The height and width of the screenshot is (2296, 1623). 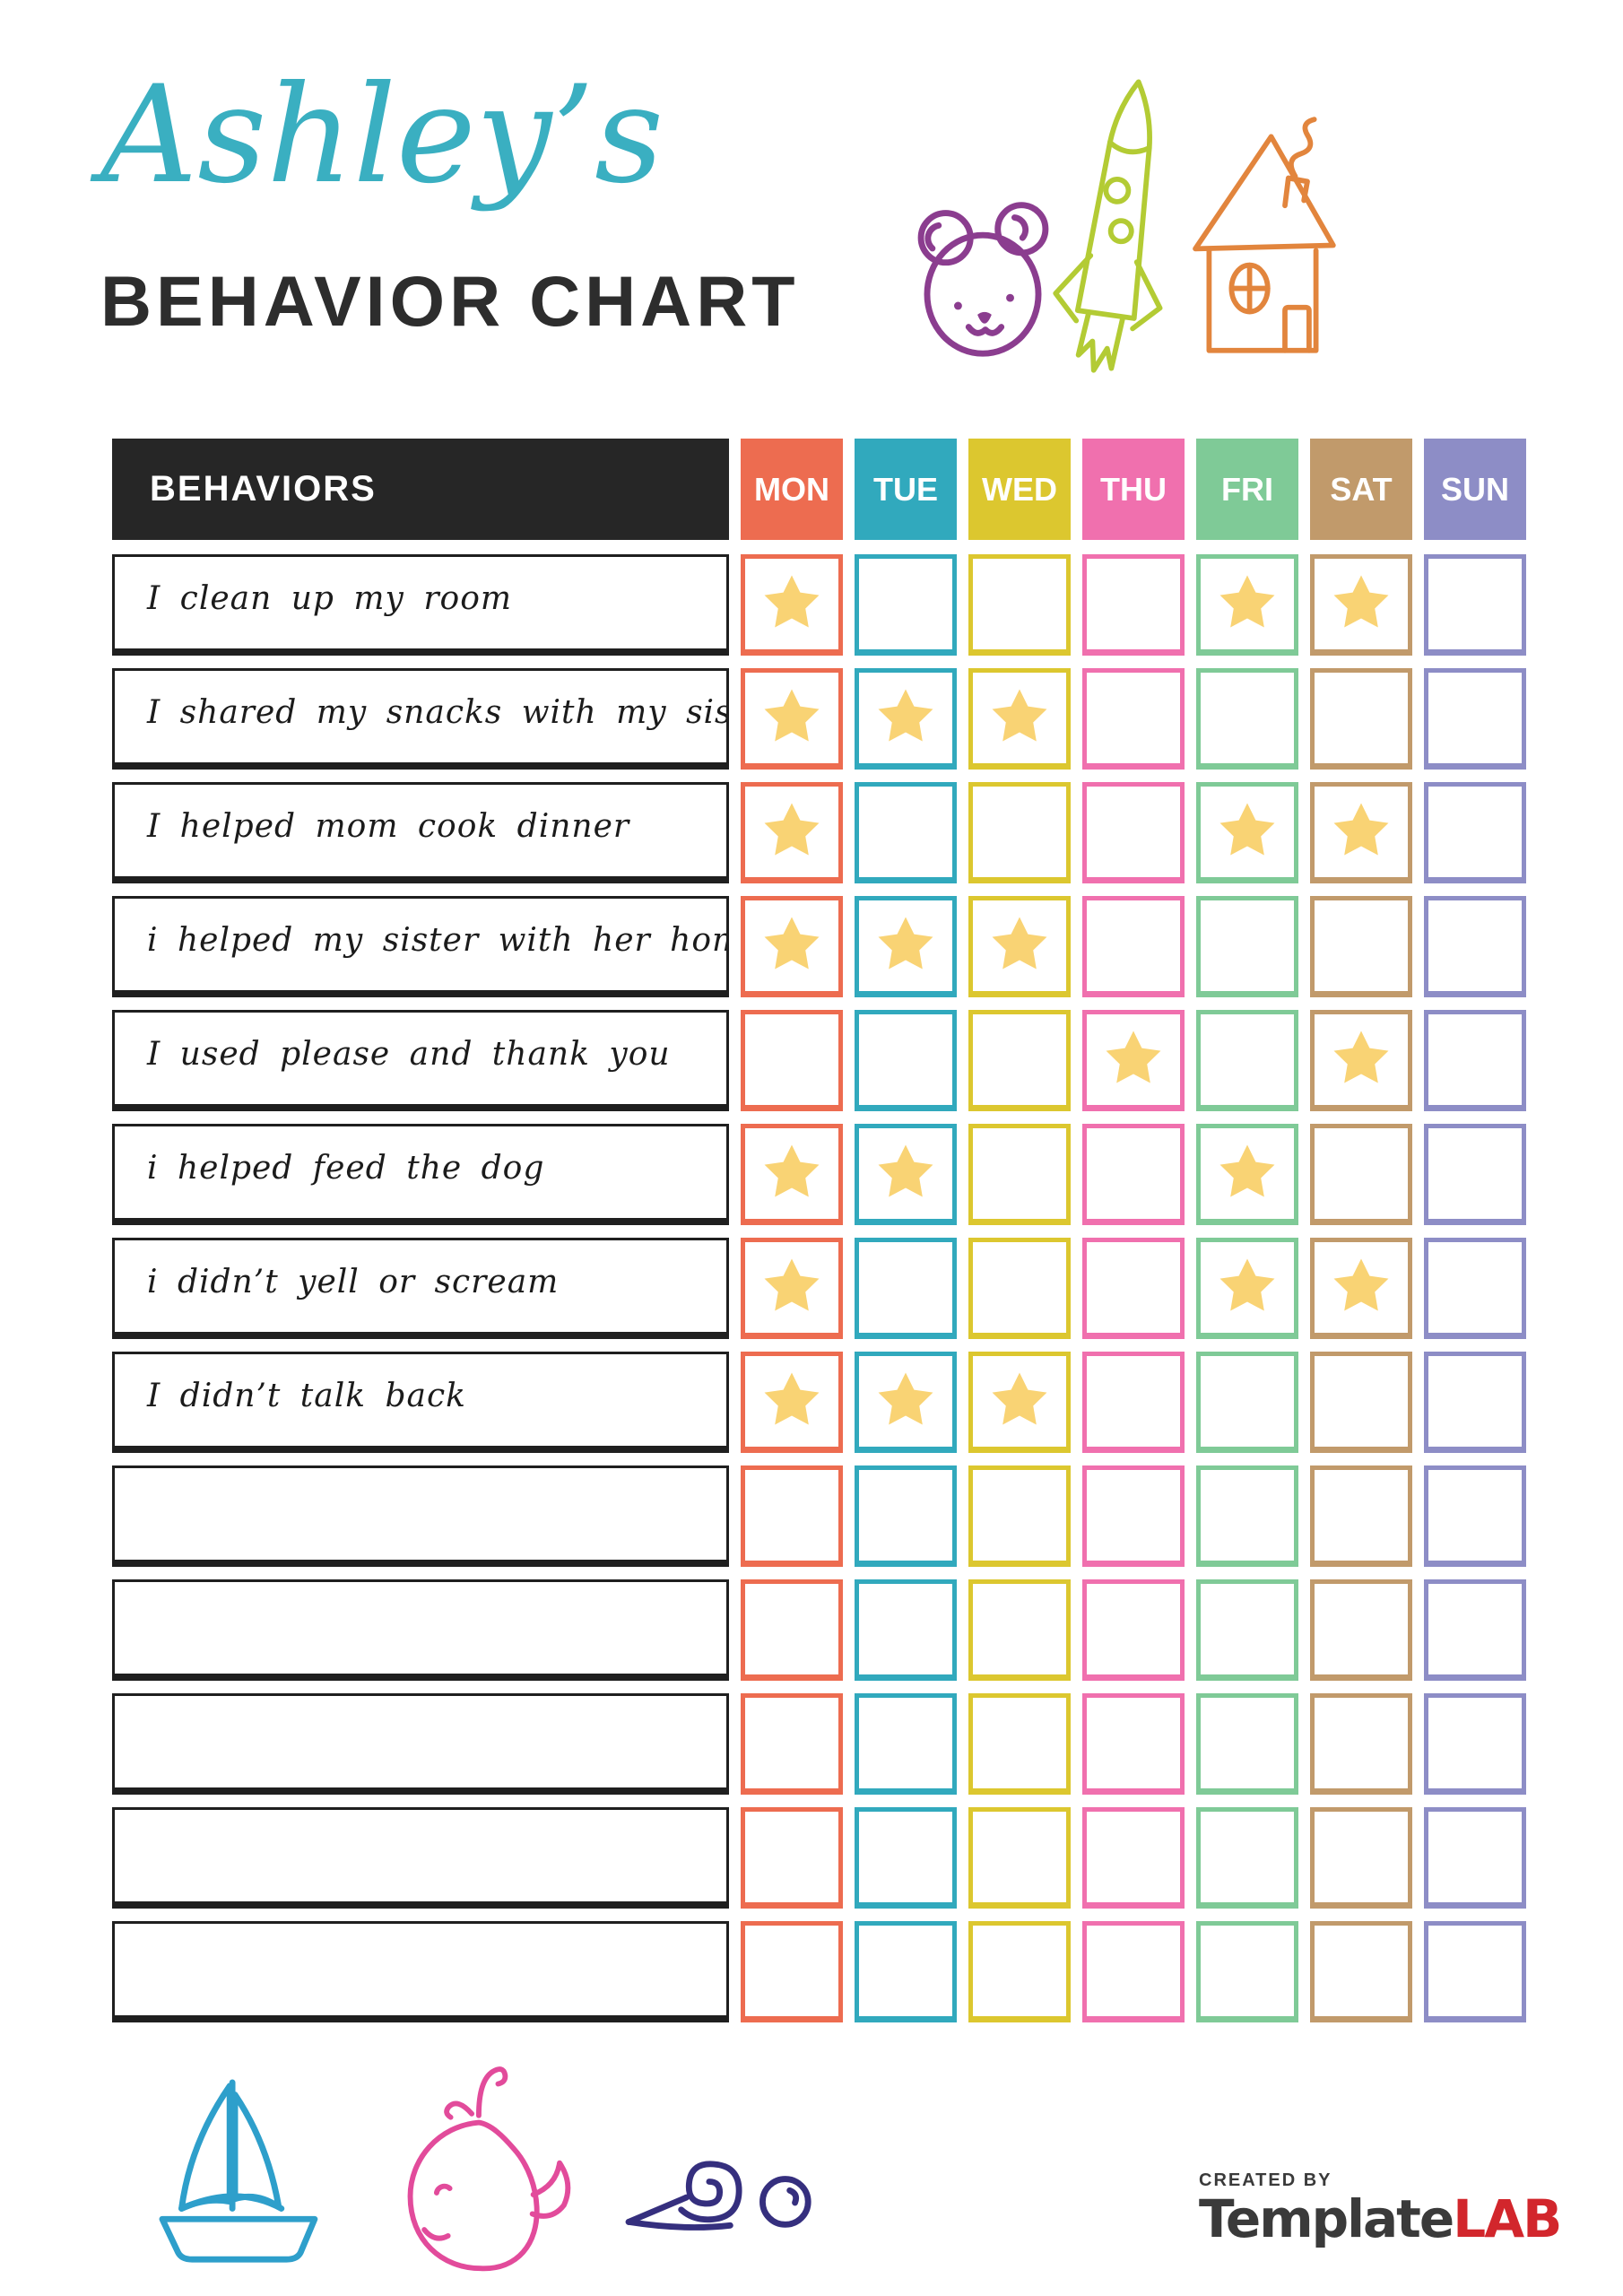 I want to click on behavior-row: i helped feed the dog, so click(x=819, y=1174).